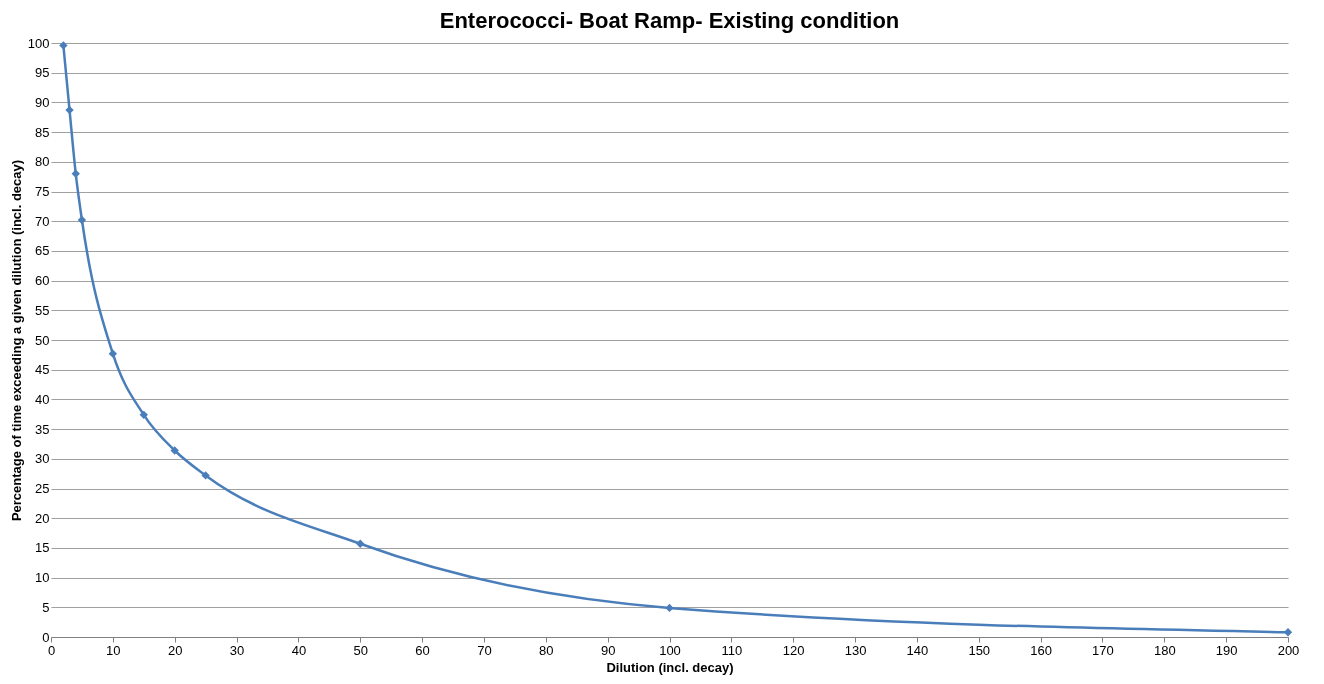 This screenshot has height=684, width=1324. Describe the element at coordinates (113, 650) in the screenshot. I see `x-tick-label: 10` at that location.